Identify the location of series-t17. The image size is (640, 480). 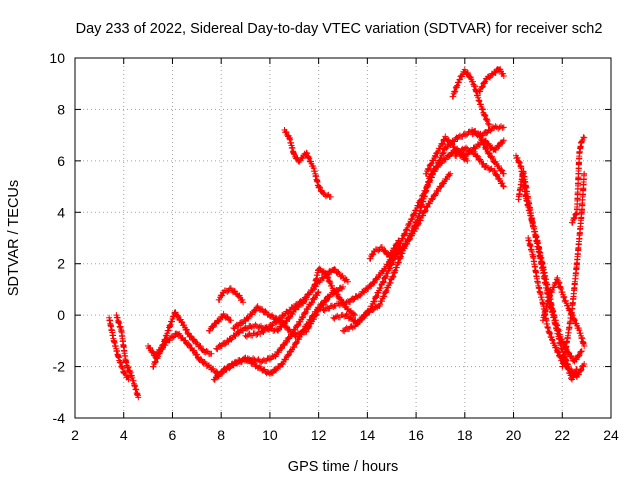
(384, 249).